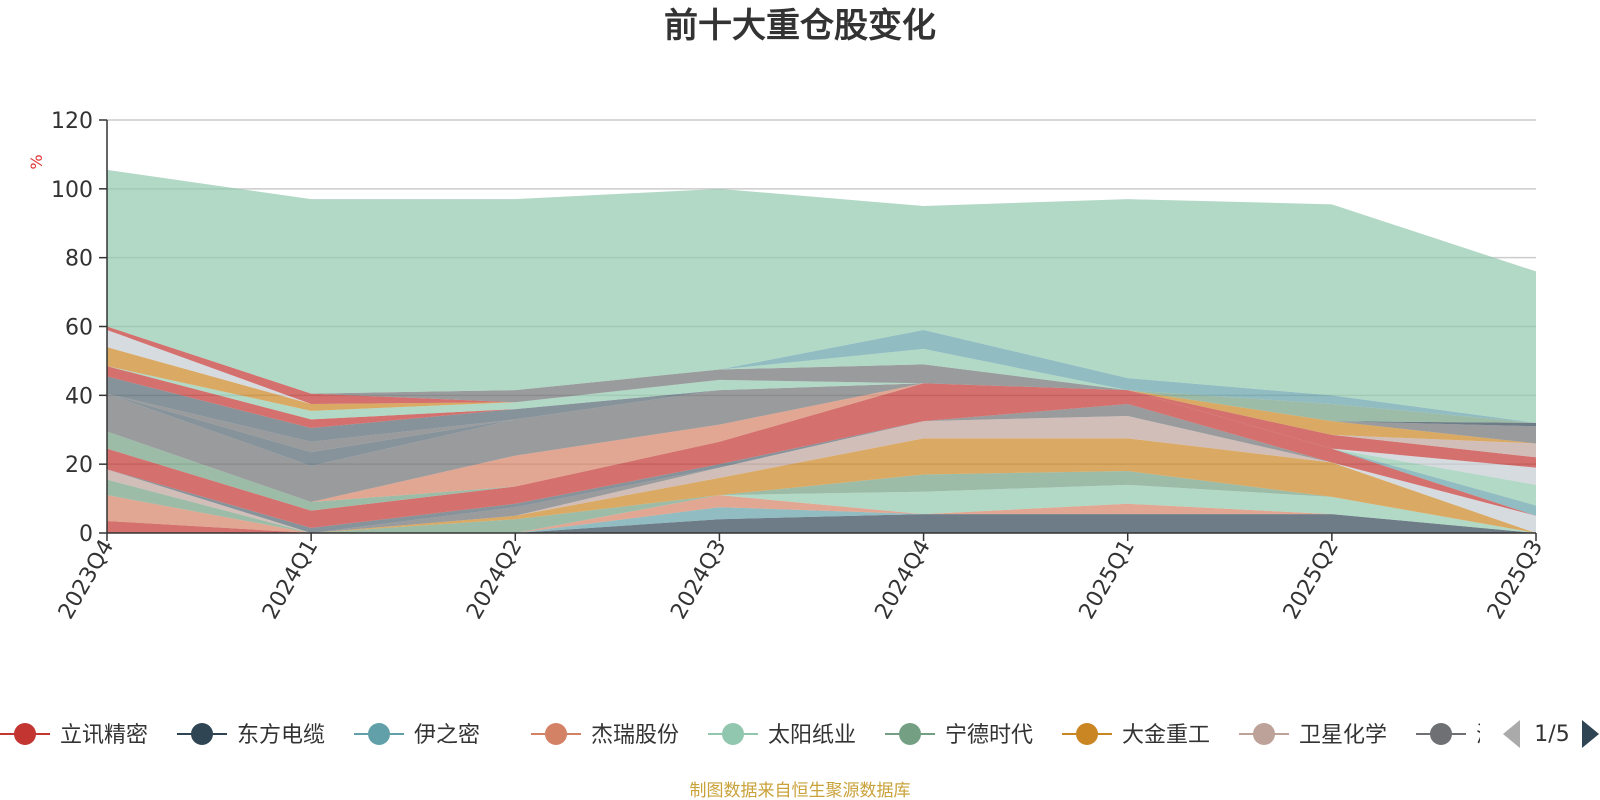  Describe the element at coordinates (79, 465) in the screenshot. I see `y-tick-label: 20` at that location.